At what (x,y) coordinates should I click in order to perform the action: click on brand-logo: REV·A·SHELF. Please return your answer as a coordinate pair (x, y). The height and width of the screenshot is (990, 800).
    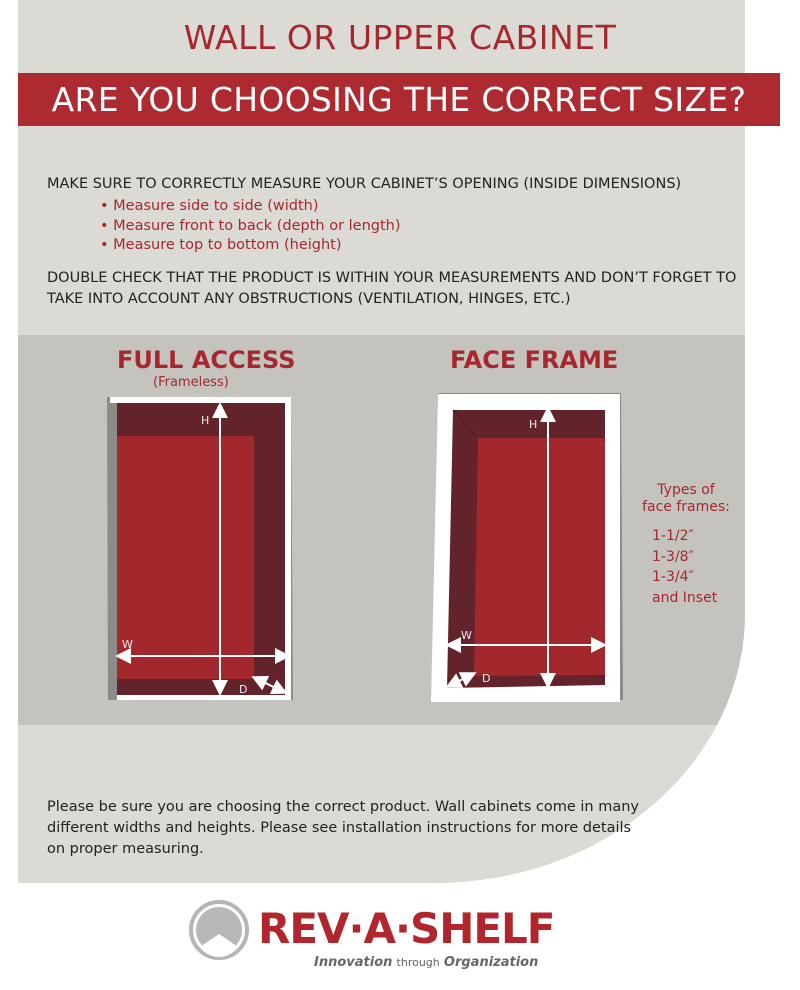
    Looking at the image, I should click on (406, 928).